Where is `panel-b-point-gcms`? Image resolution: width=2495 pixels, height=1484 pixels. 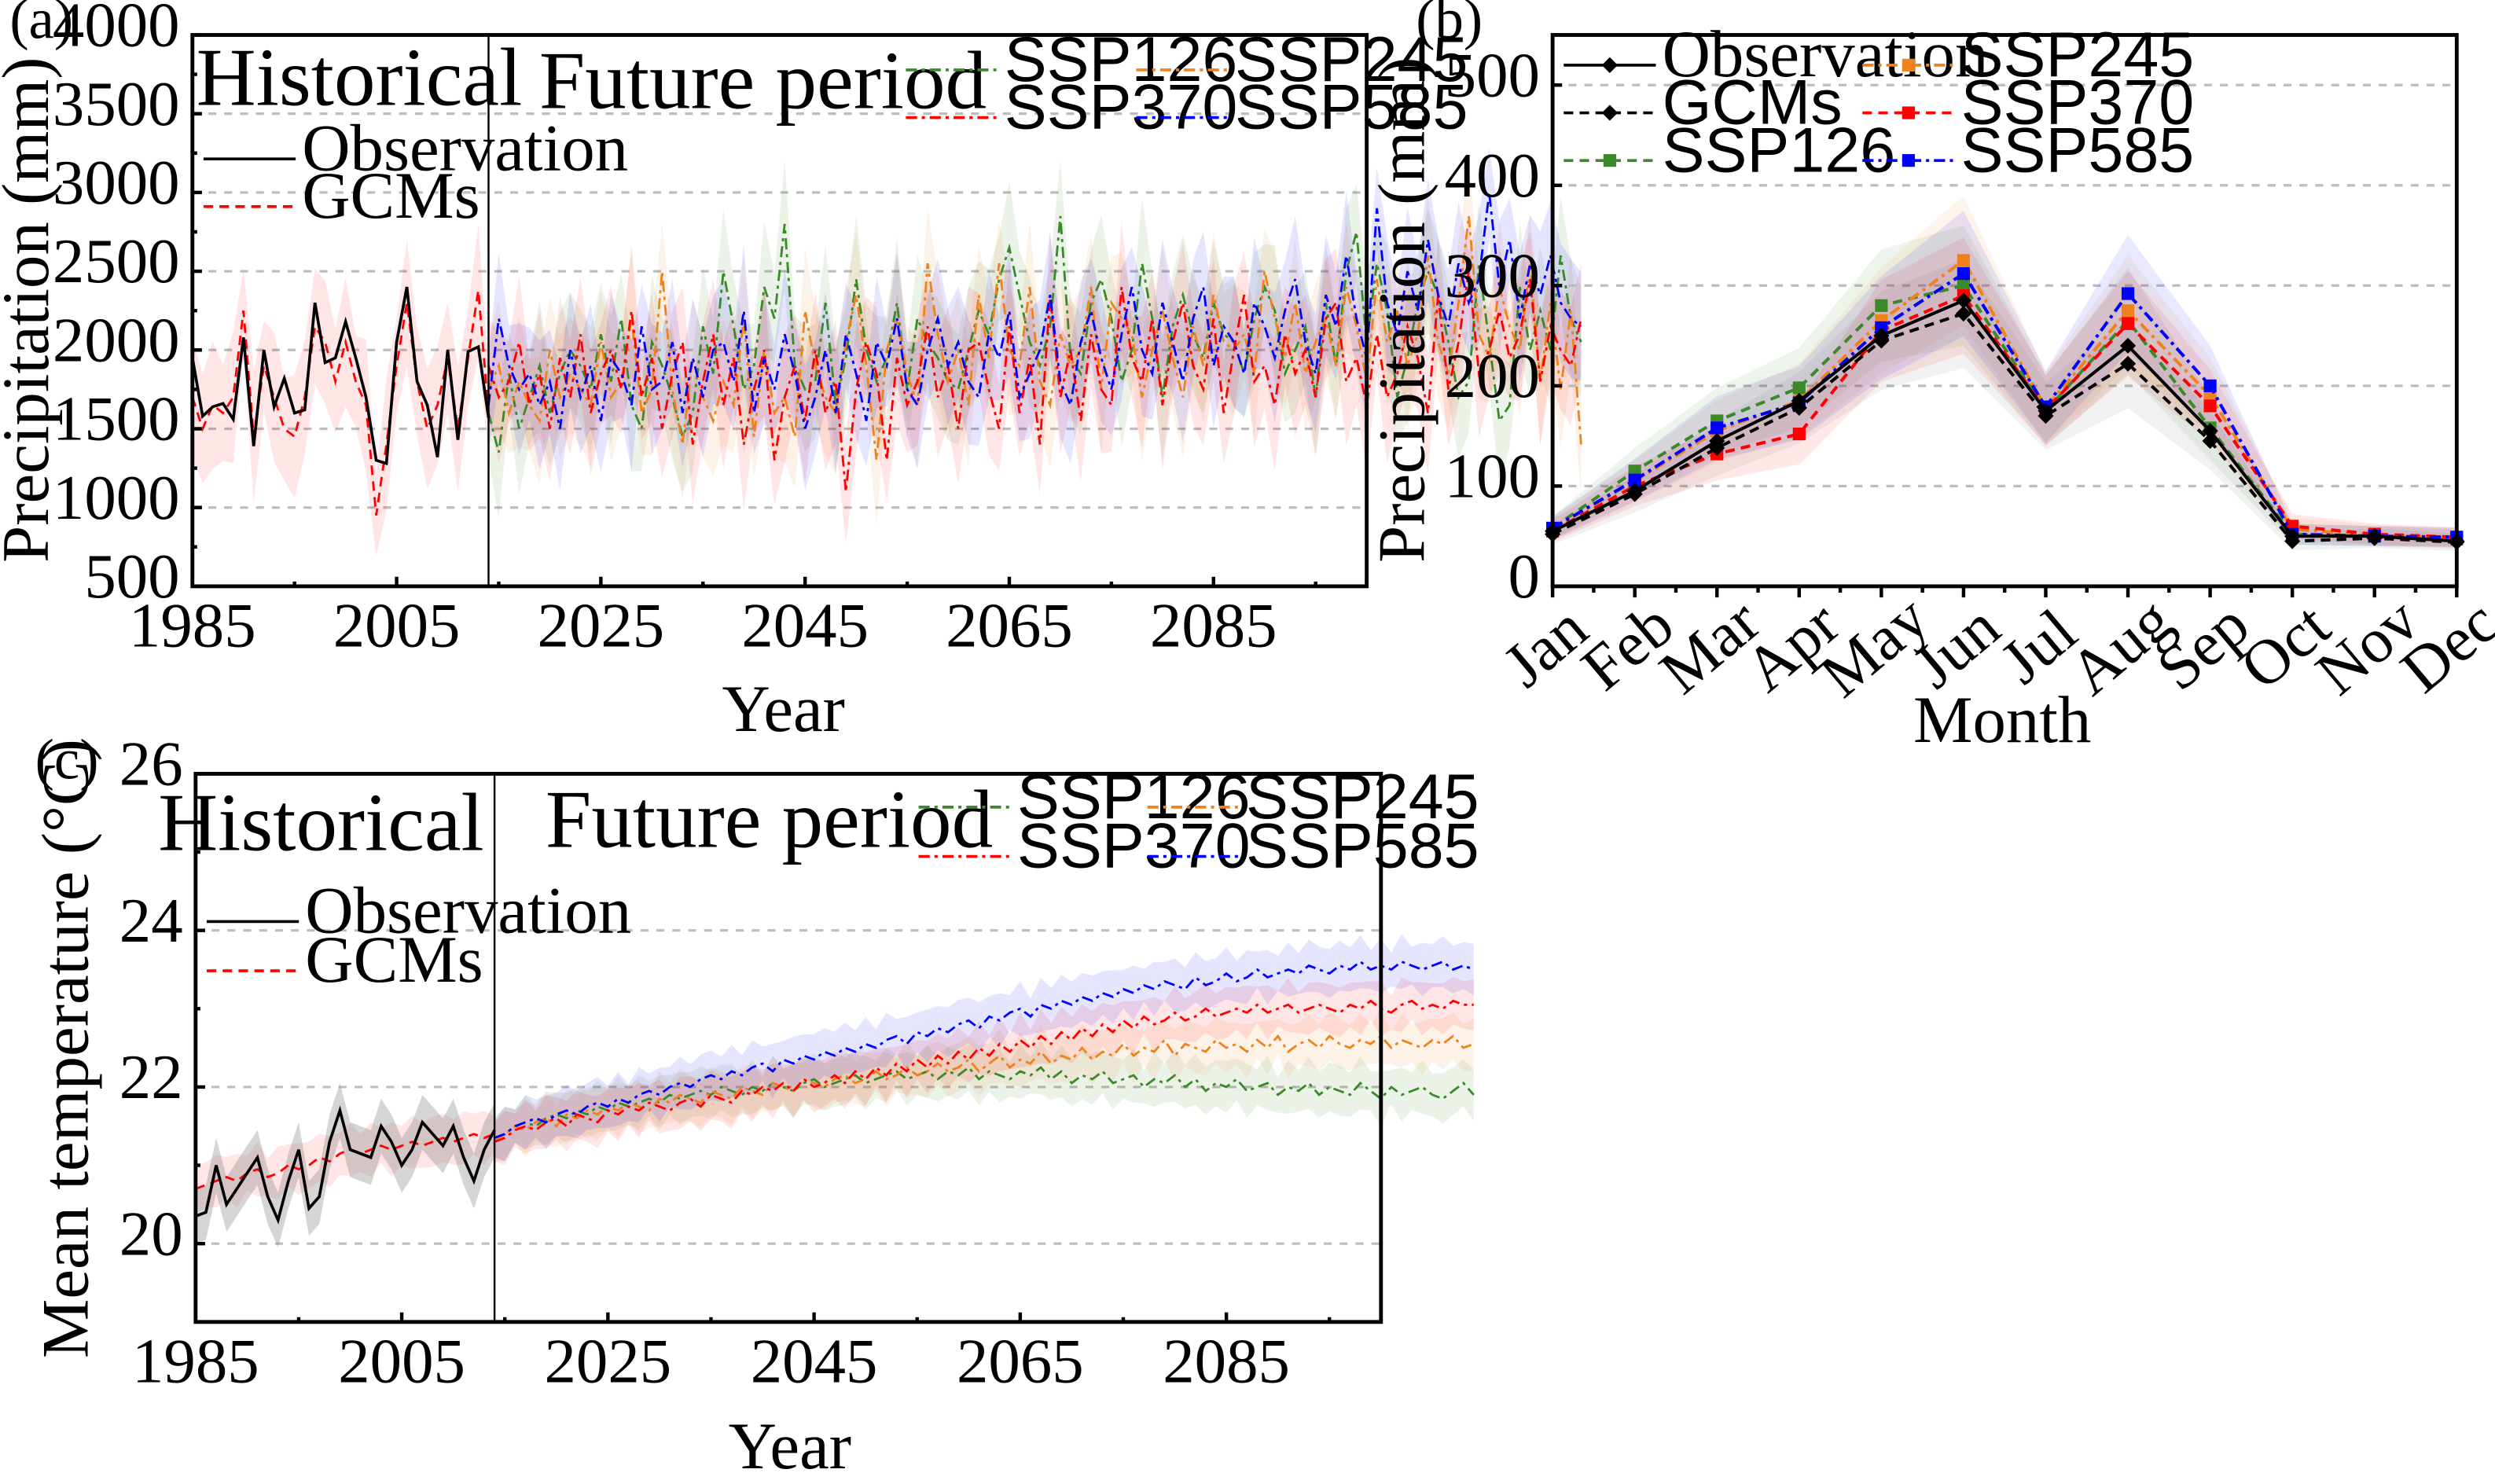 panel-b-point-gcms is located at coordinates (2128, 363).